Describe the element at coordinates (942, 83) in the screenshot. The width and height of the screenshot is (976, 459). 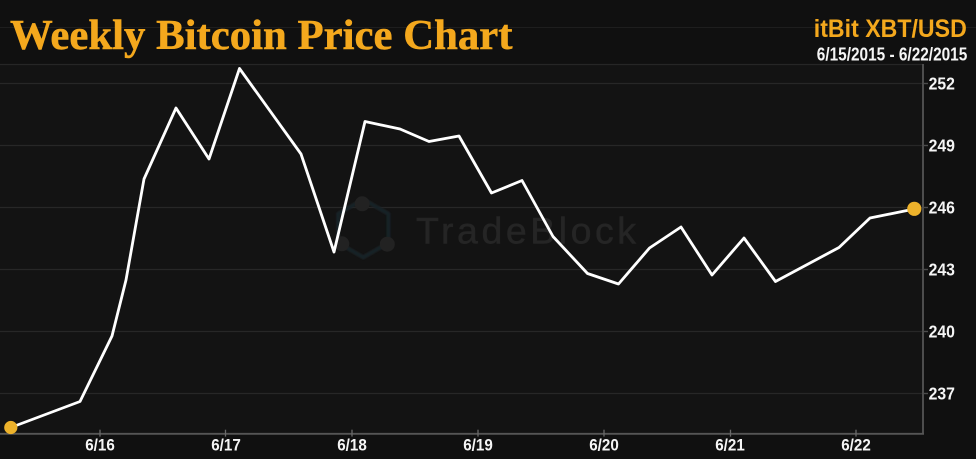
I see `svg-text: 252` at that location.